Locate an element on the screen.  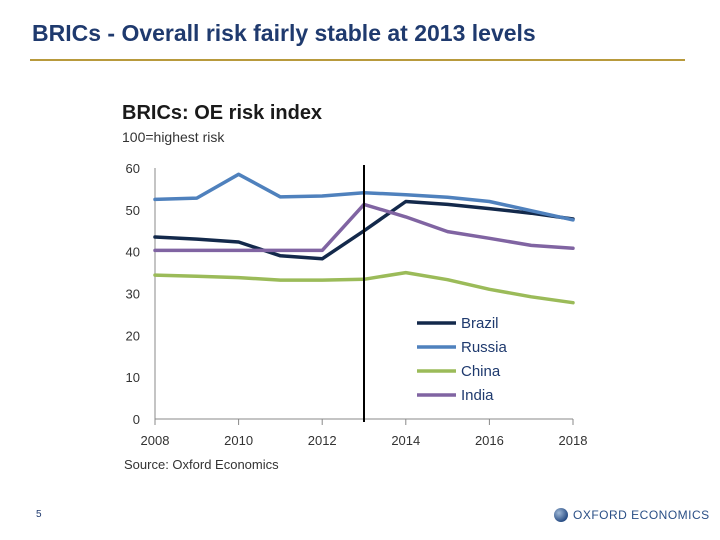
x-tick-label-2008: 2008 is located at coordinates (155, 440).